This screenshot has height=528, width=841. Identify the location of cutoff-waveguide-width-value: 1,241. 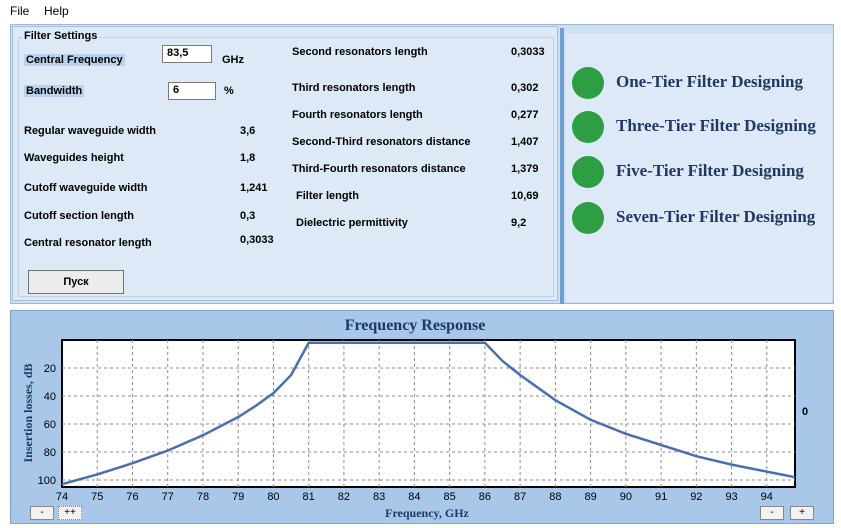
(254, 188).